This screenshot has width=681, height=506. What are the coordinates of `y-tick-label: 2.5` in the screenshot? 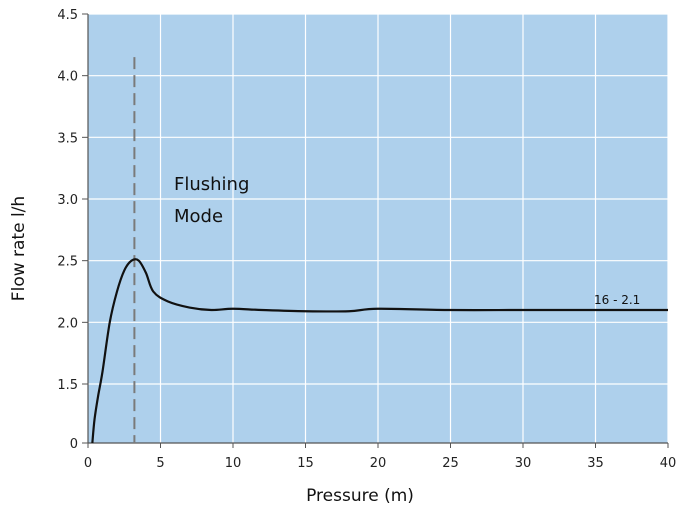 It's located at (67, 262).